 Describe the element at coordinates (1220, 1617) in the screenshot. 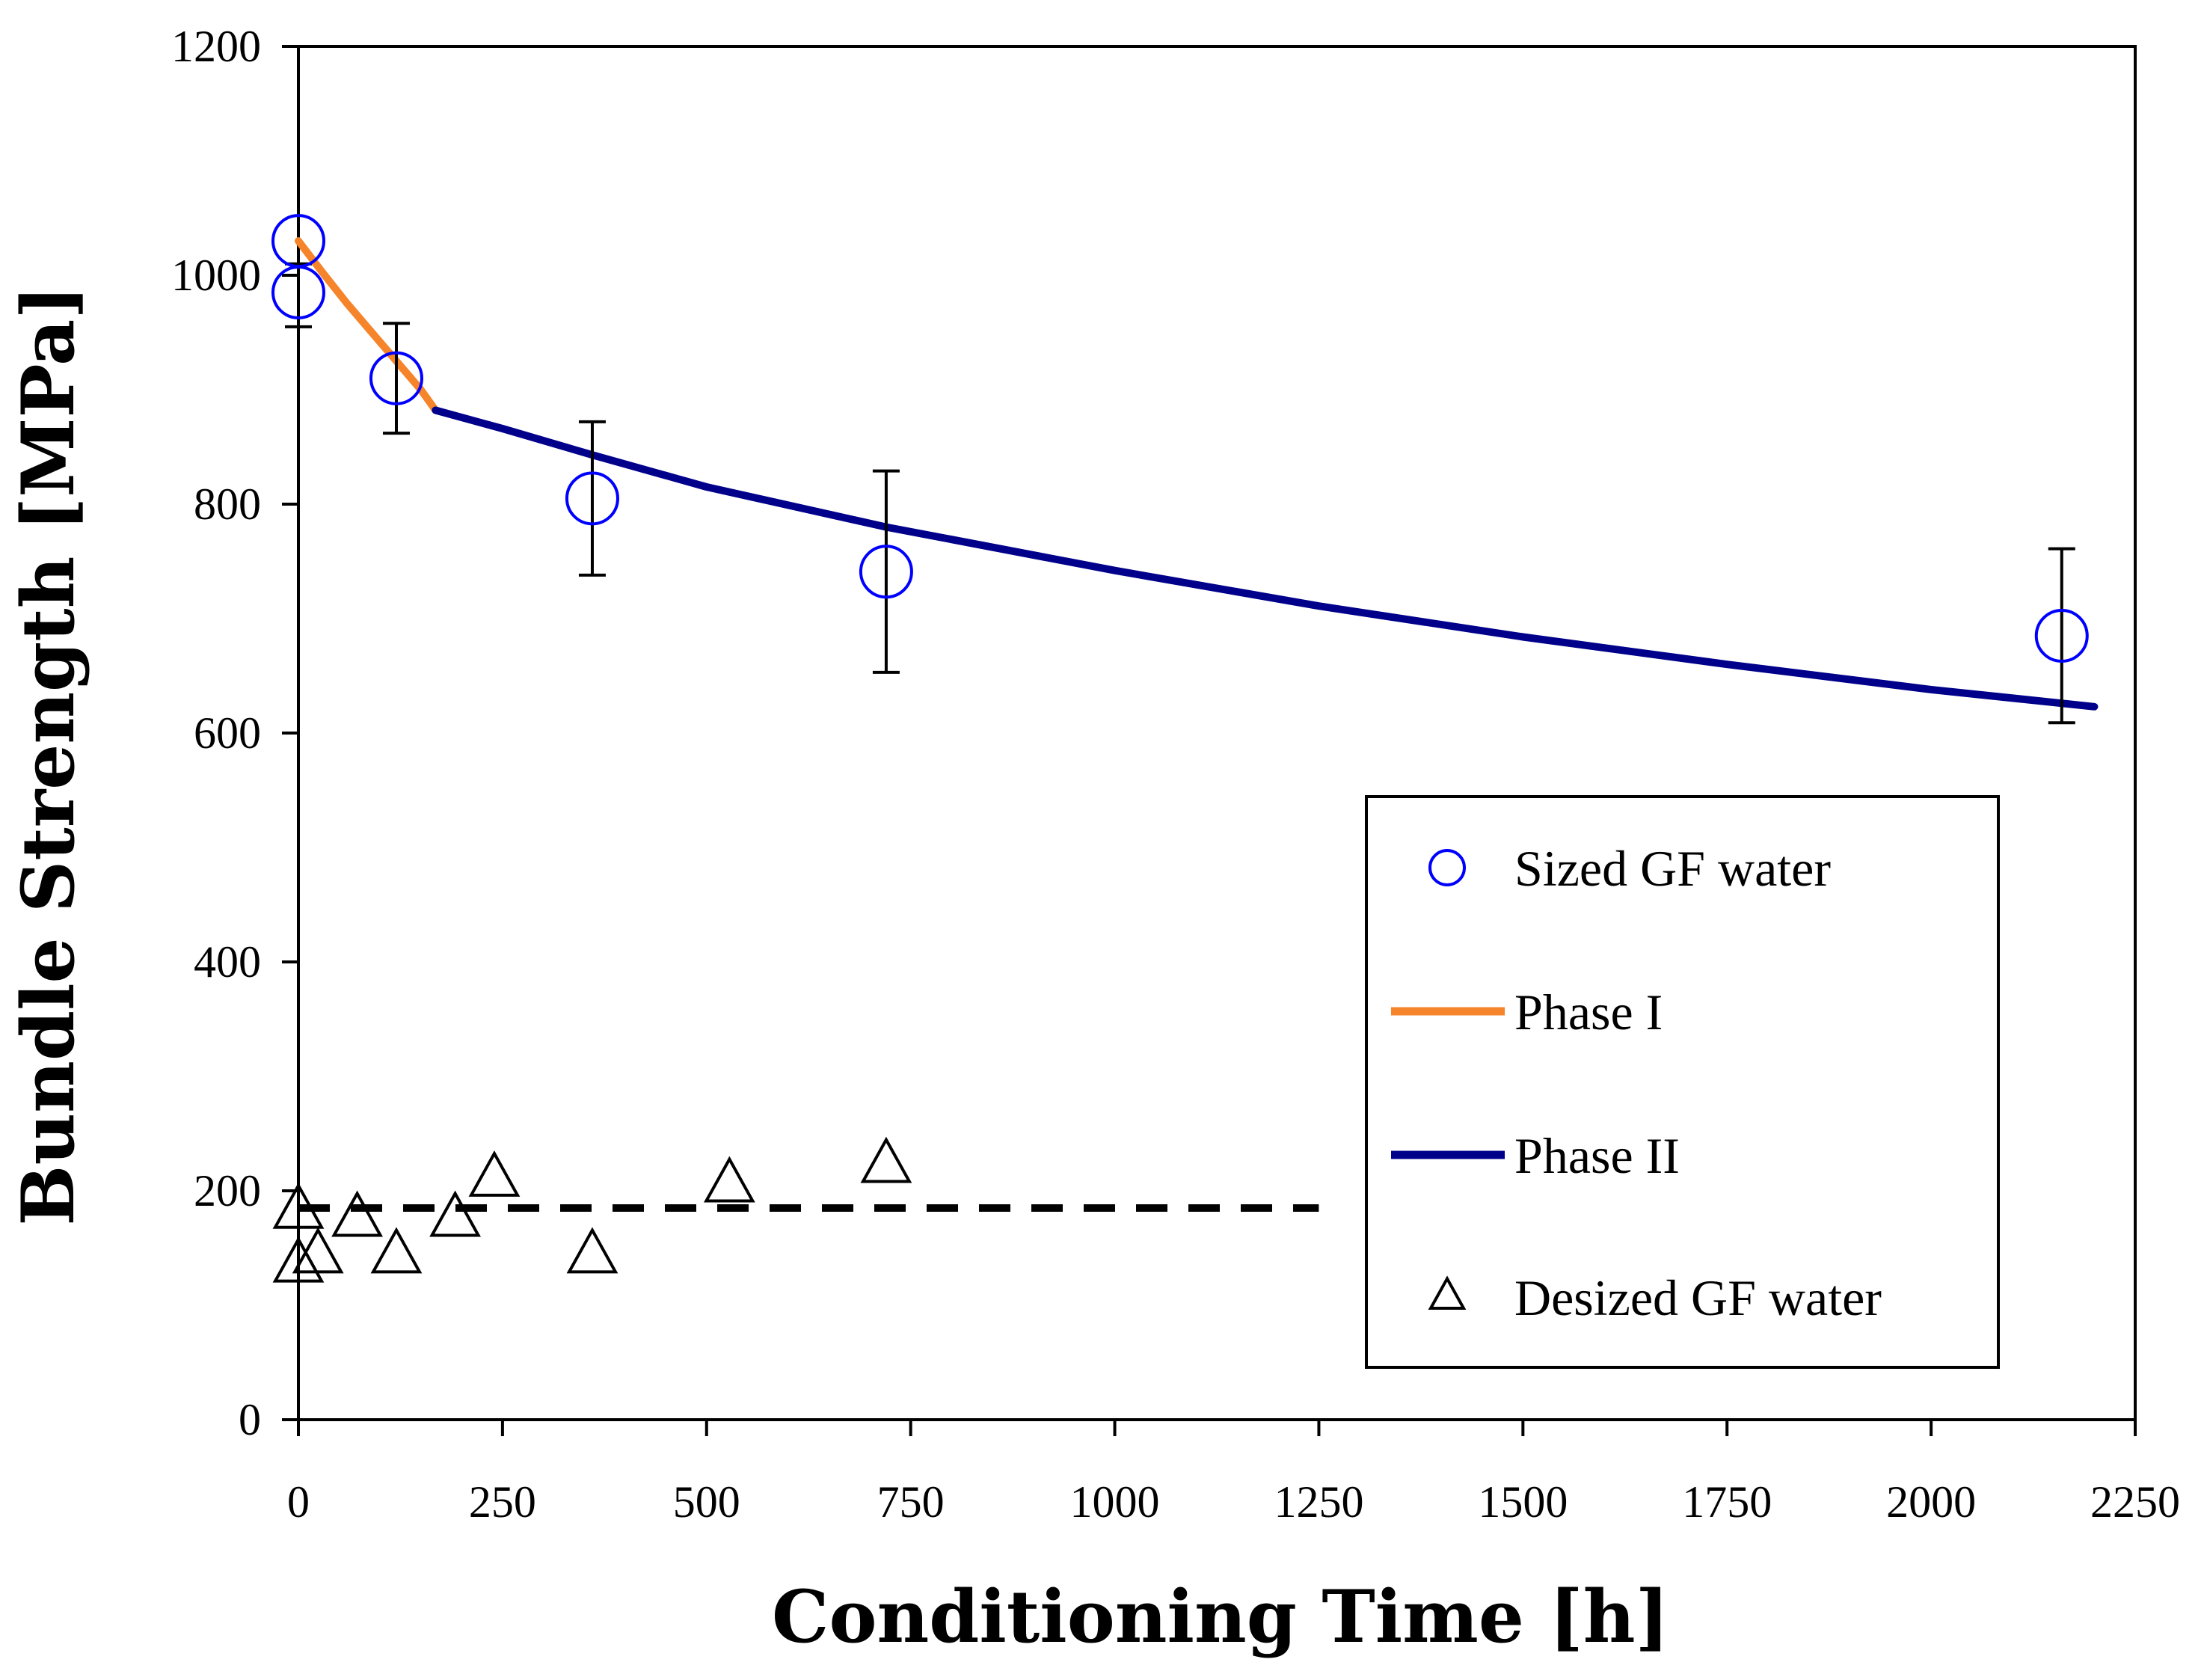

I see `x-axis-title: Conditioning Time [h]` at that location.